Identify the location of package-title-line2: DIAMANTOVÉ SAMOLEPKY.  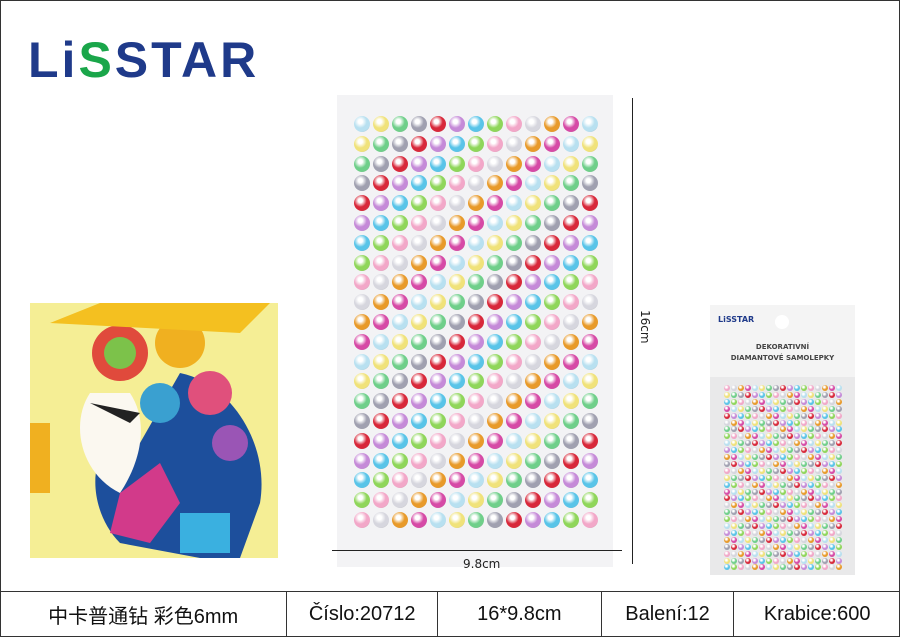
(782, 358).